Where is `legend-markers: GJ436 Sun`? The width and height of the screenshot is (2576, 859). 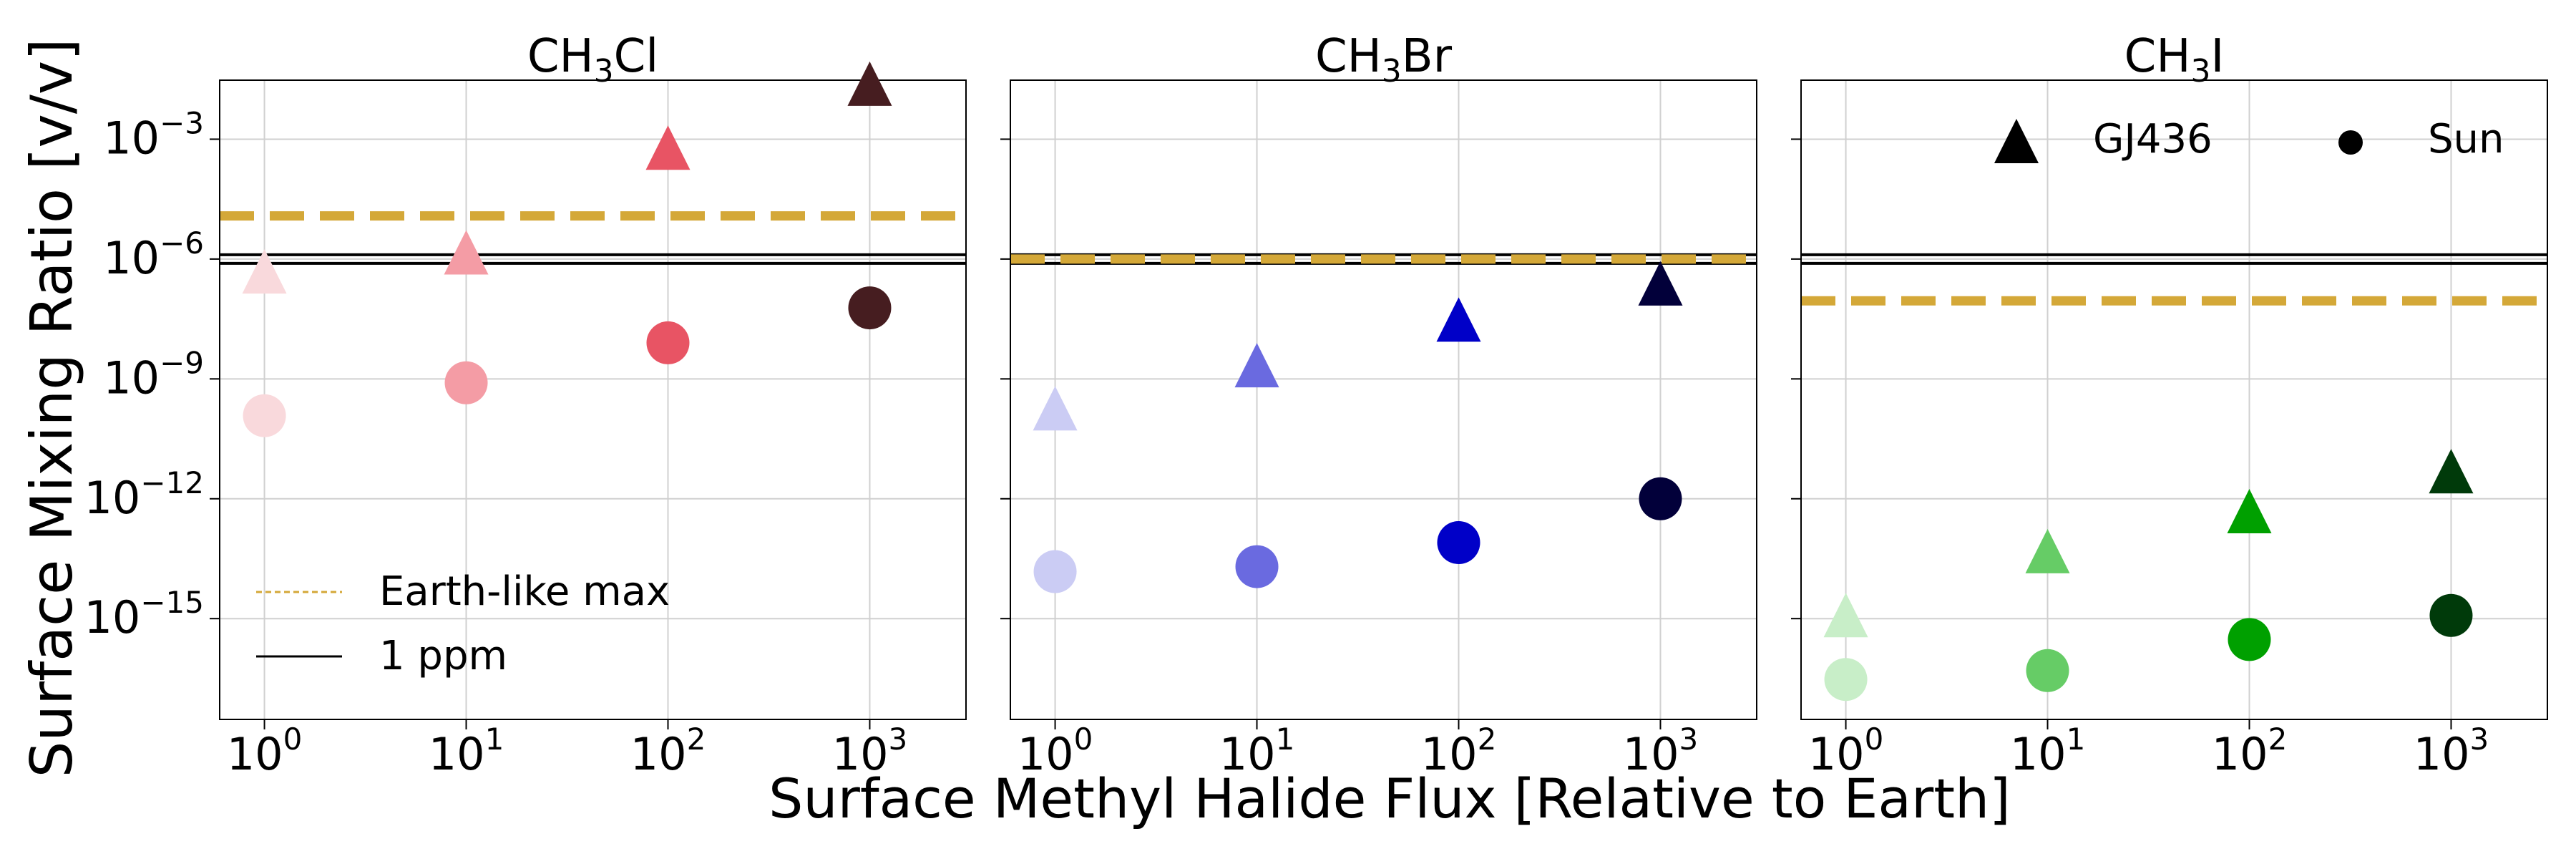
legend-markers: GJ436 Sun is located at coordinates (2249, 139).